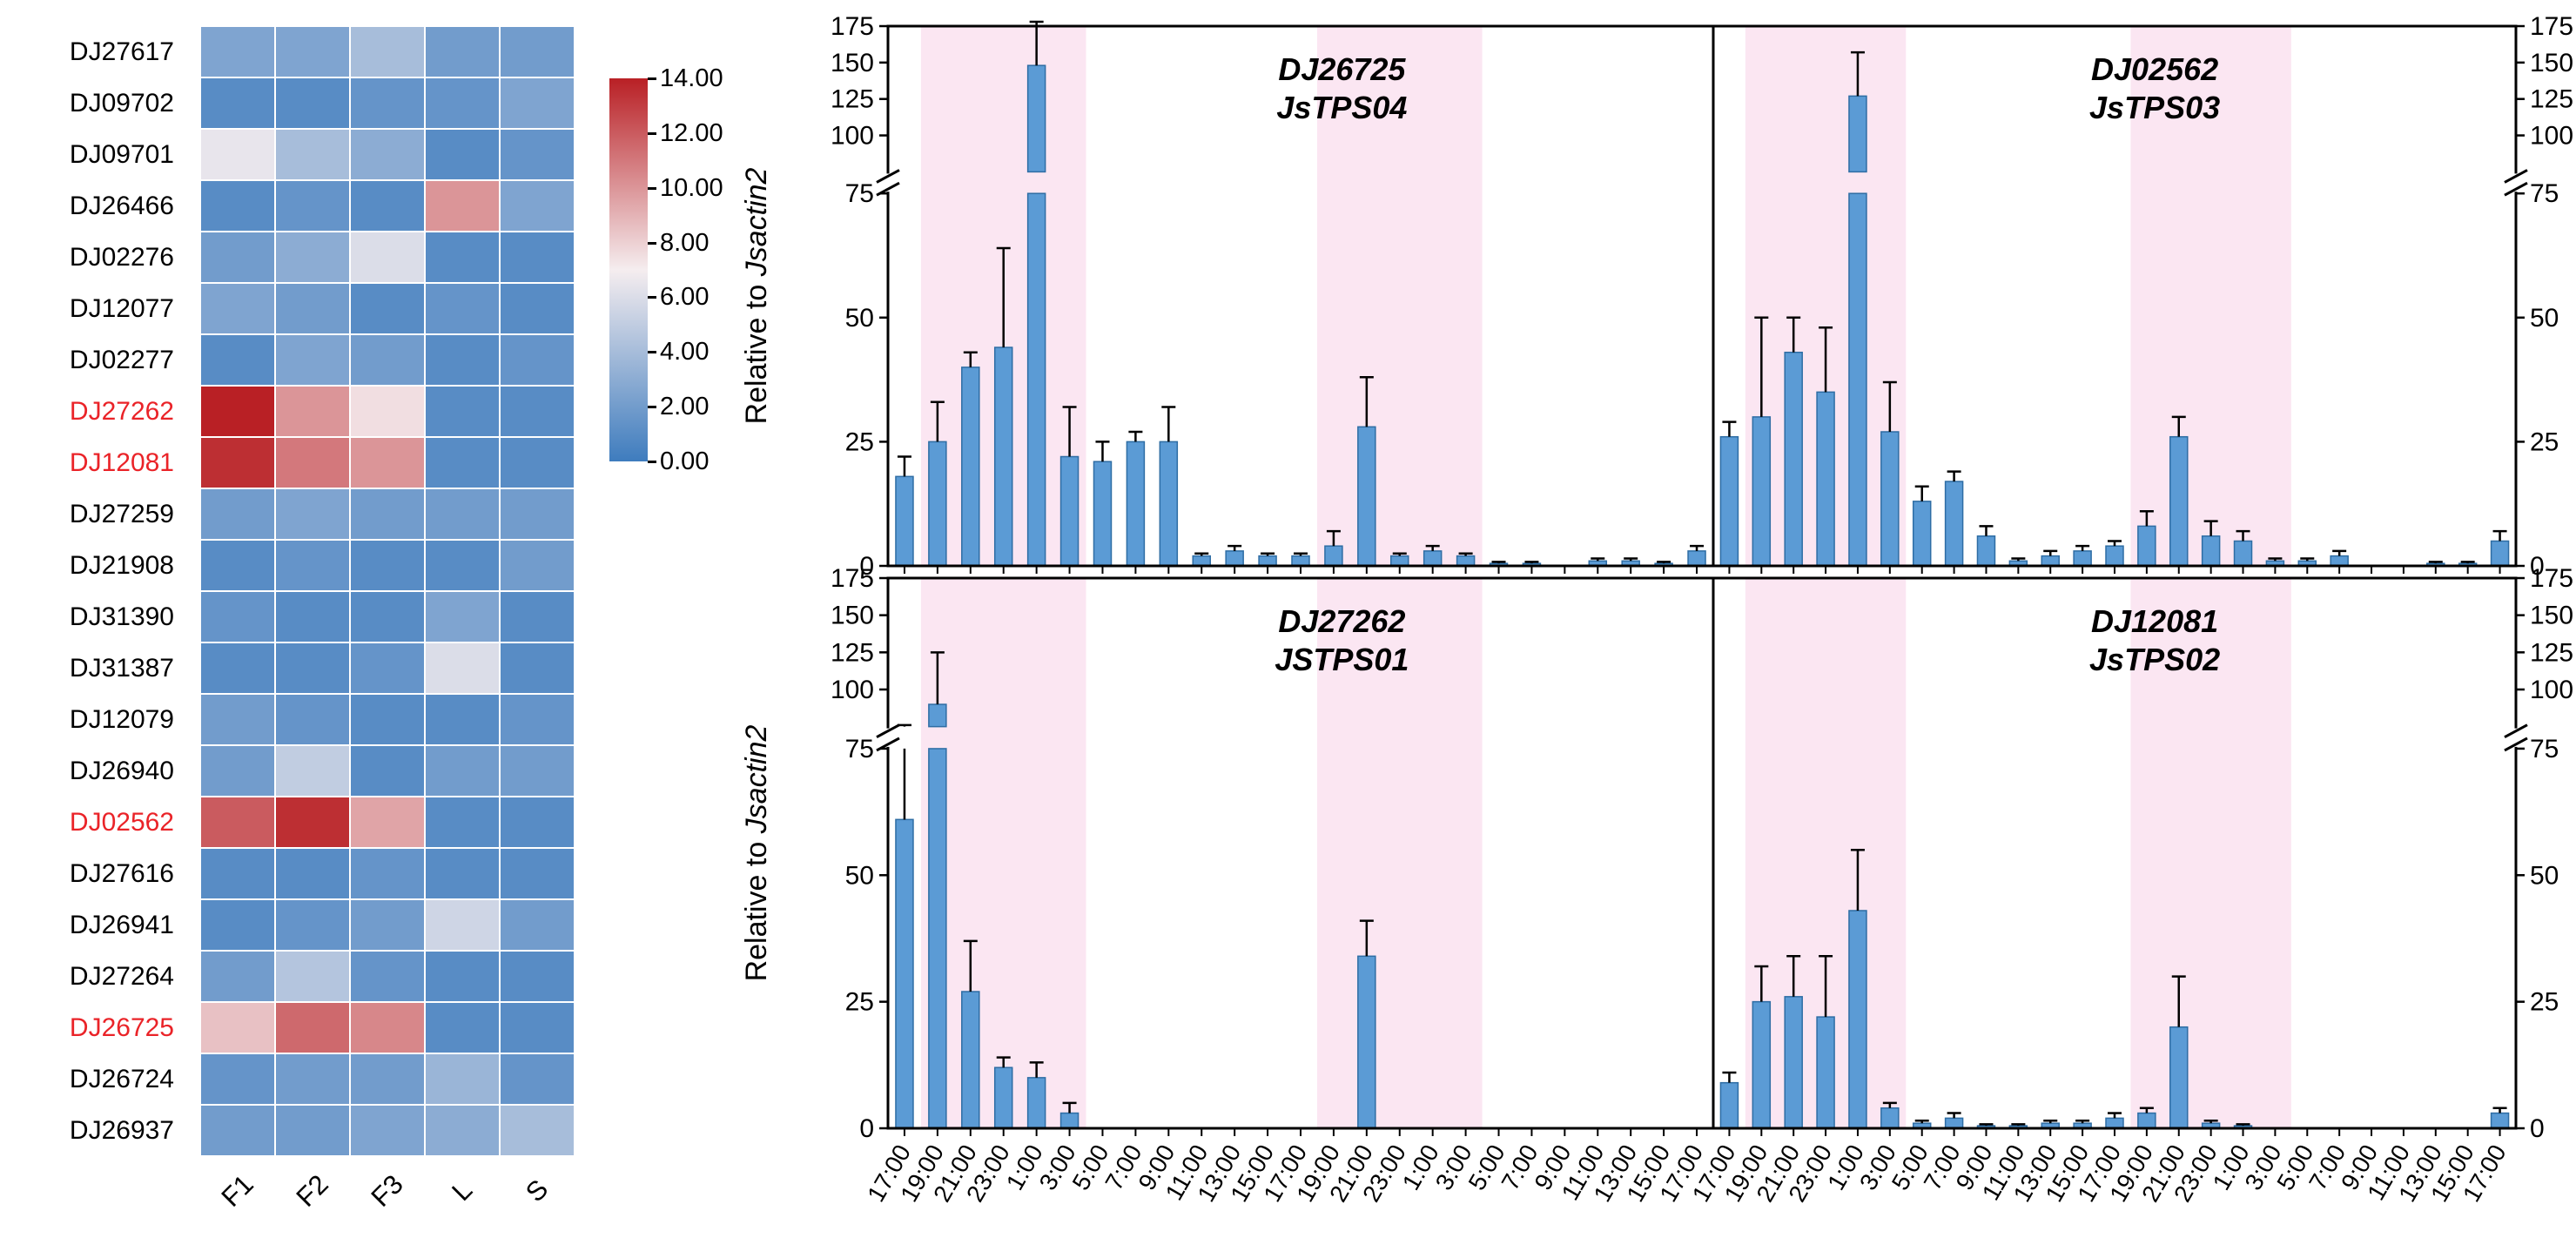 This screenshot has width=2576, height=1258. Describe the element at coordinates (121, 308) in the screenshot. I see `heatmap-row-label: DJ12077` at that location.